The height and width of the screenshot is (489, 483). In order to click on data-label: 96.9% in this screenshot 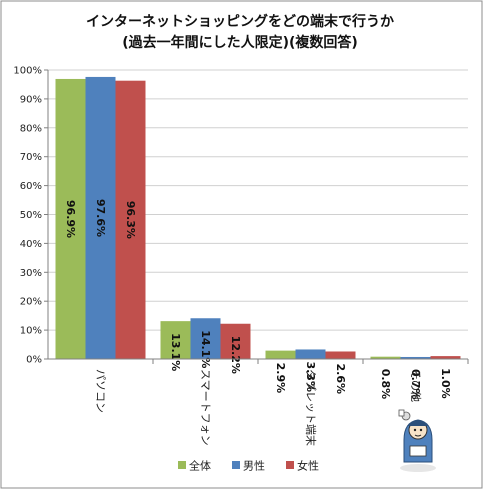, I will do `click(70, 219)`.